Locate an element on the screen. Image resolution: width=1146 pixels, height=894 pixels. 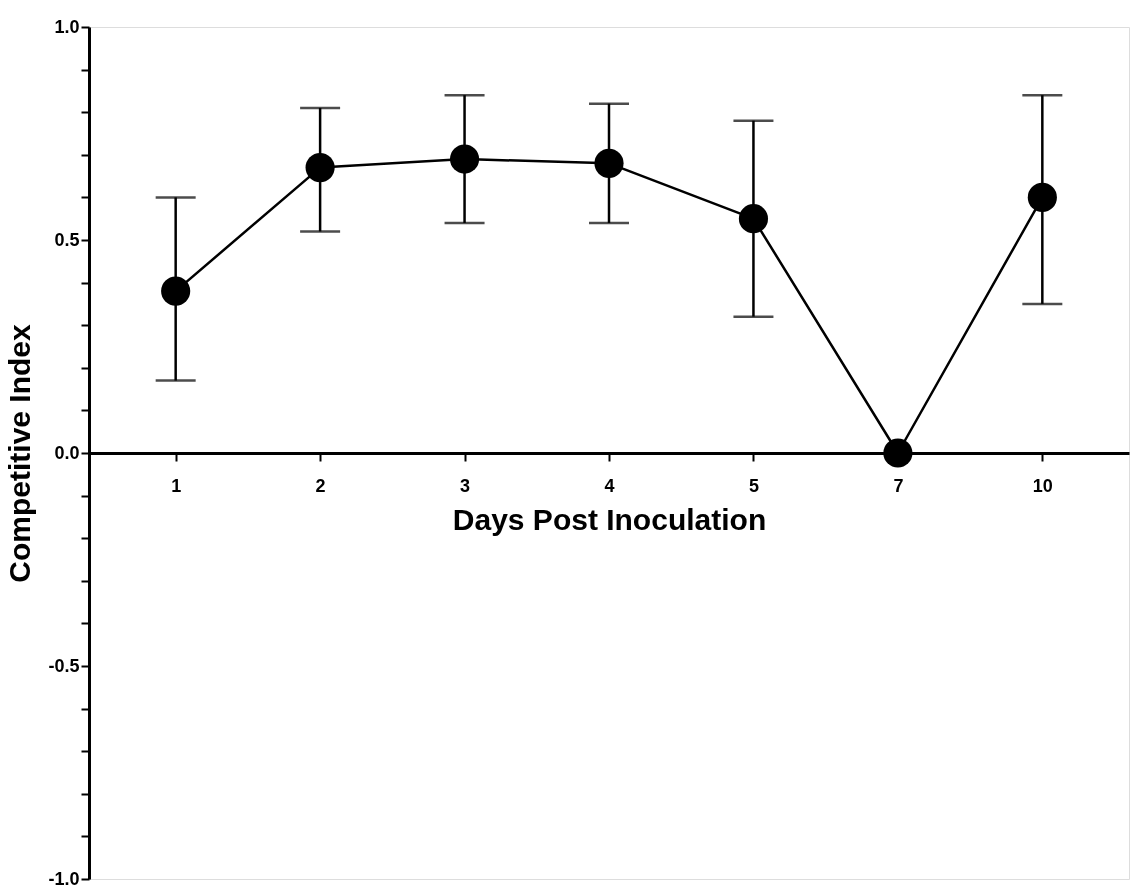
x-tick-label: 2 is located at coordinates (320, 485).